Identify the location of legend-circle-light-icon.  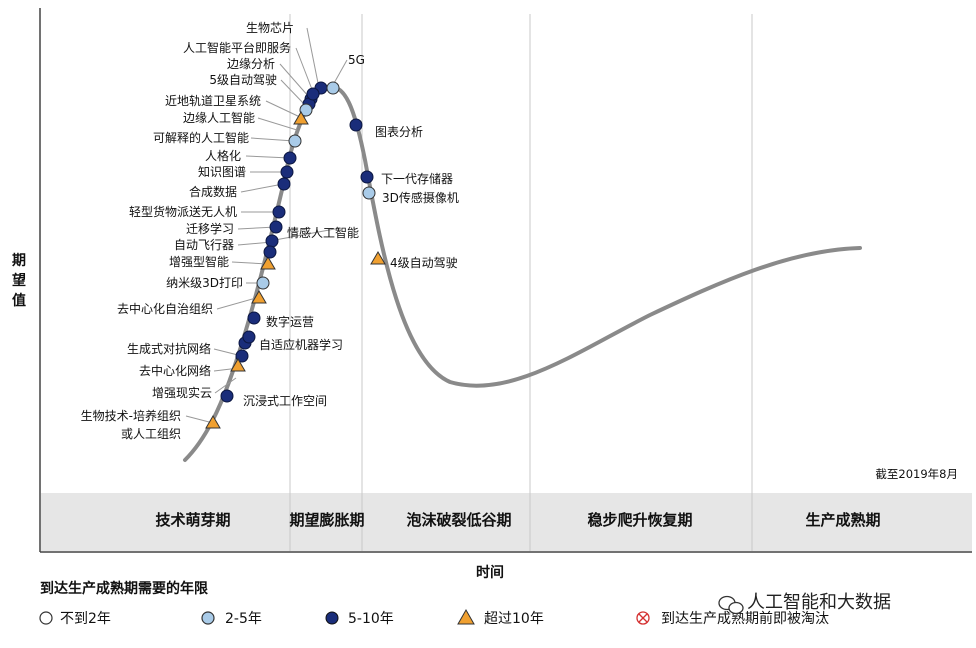
(208, 618).